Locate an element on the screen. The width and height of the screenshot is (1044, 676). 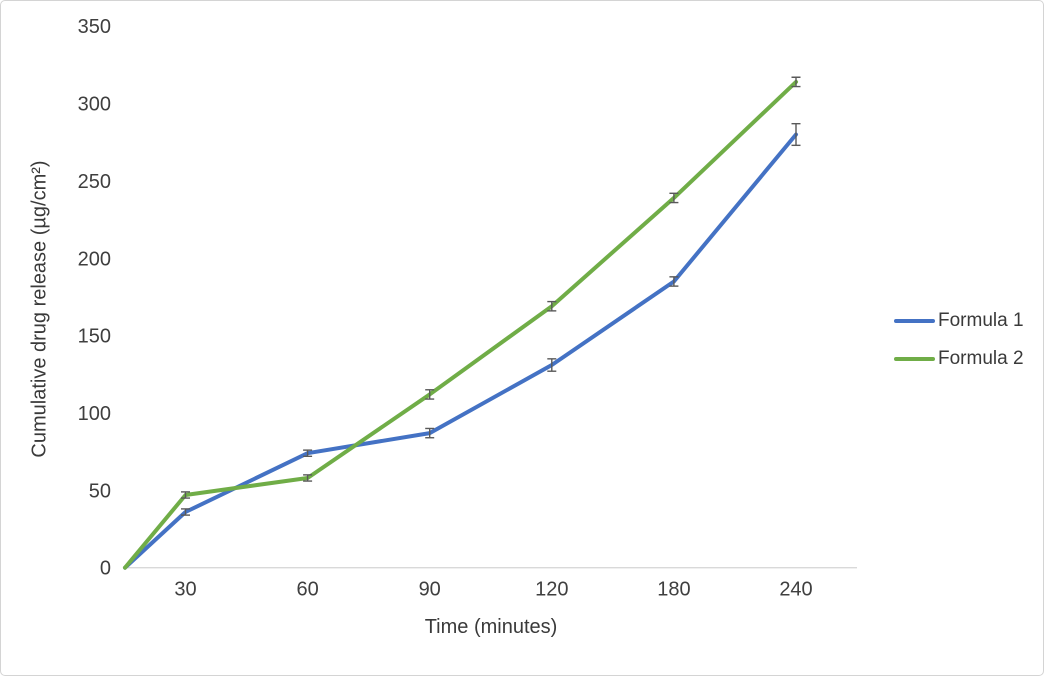
y-axis-title: Cumulative drug release (µg/cm²) is located at coordinates (39, 309).